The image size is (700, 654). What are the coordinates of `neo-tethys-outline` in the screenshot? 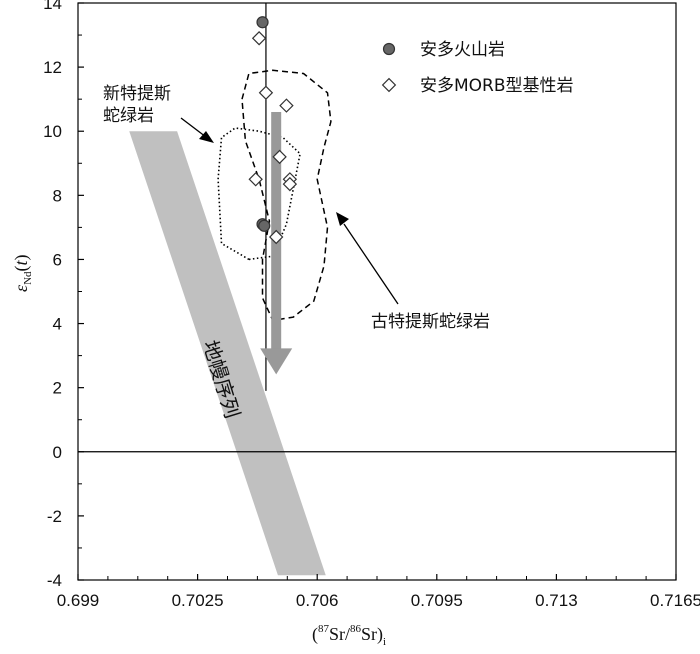 It's located at (259, 194).